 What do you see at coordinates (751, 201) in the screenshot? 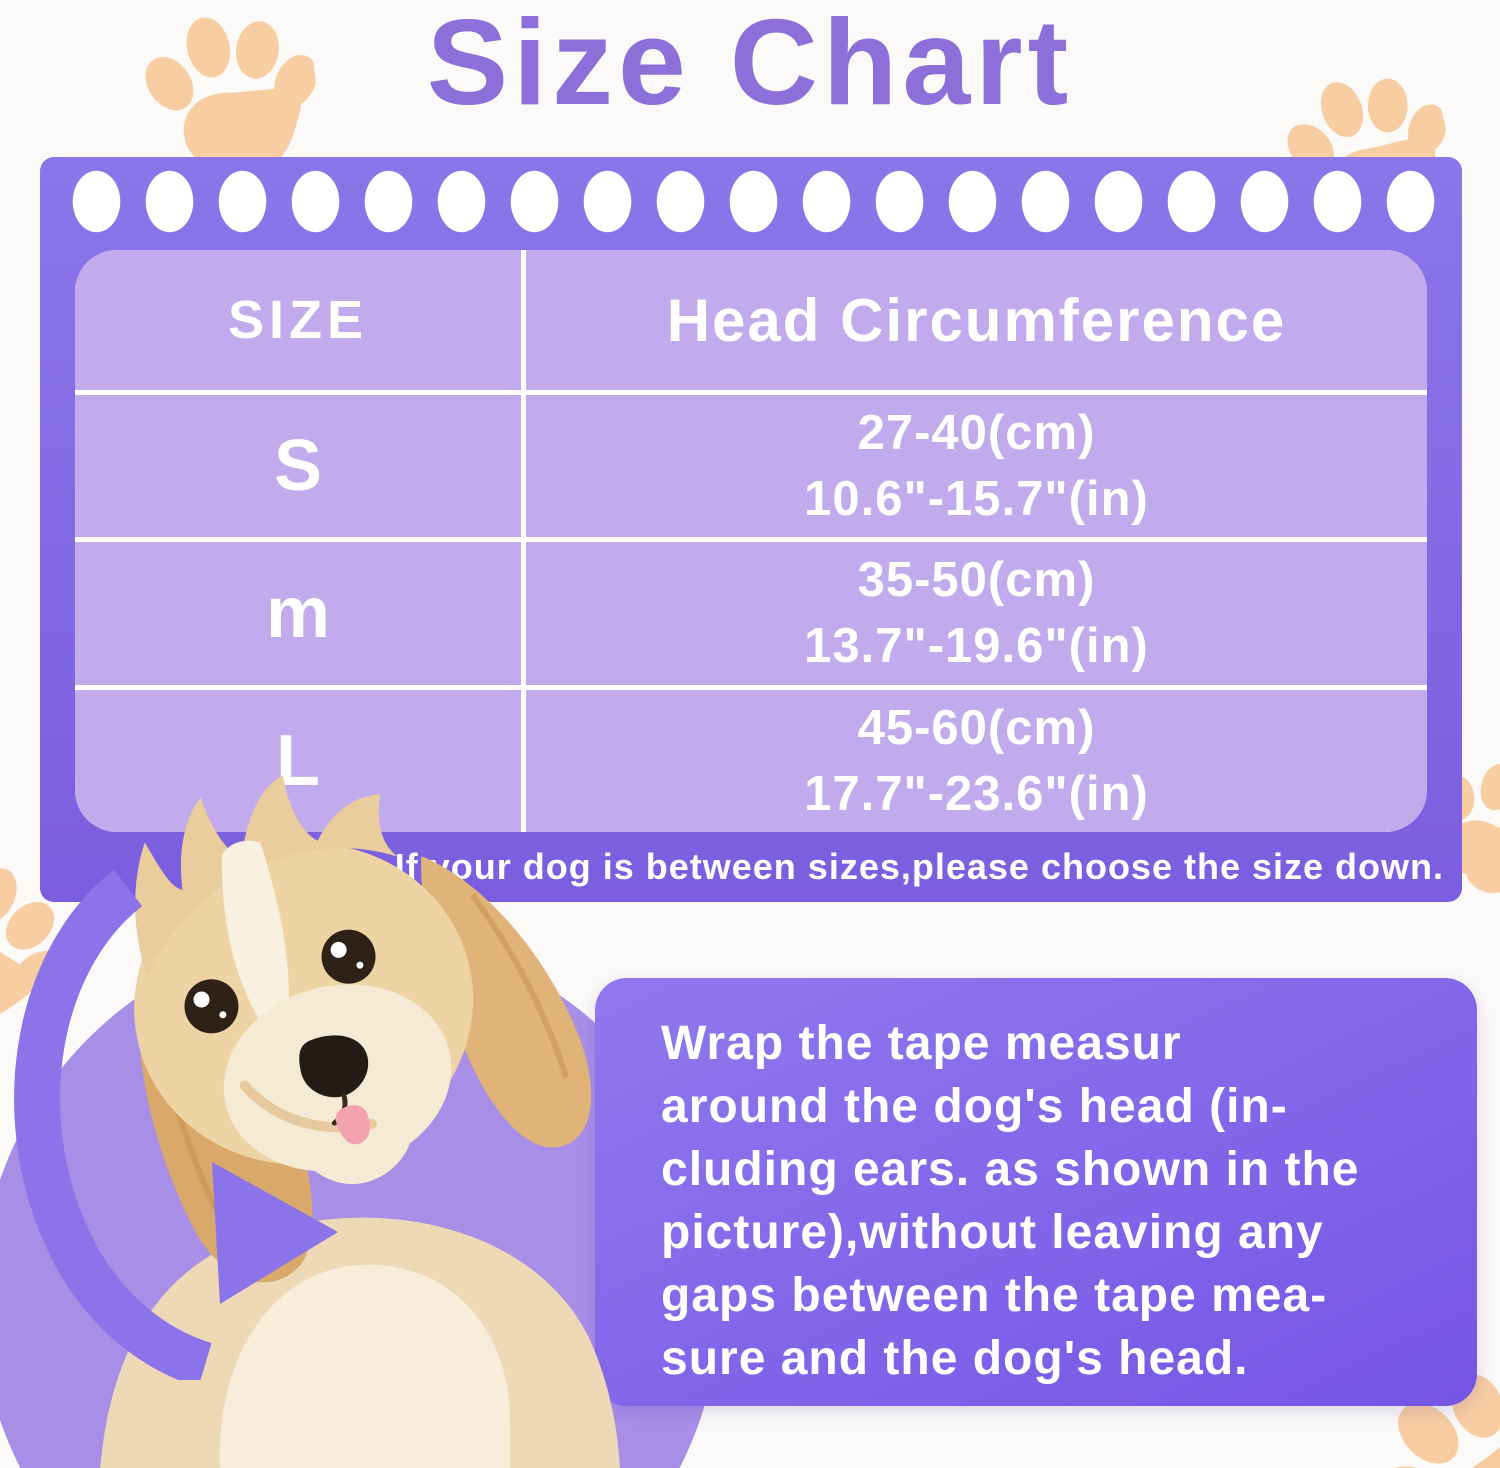
I see `perforation-dots` at bounding box center [751, 201].